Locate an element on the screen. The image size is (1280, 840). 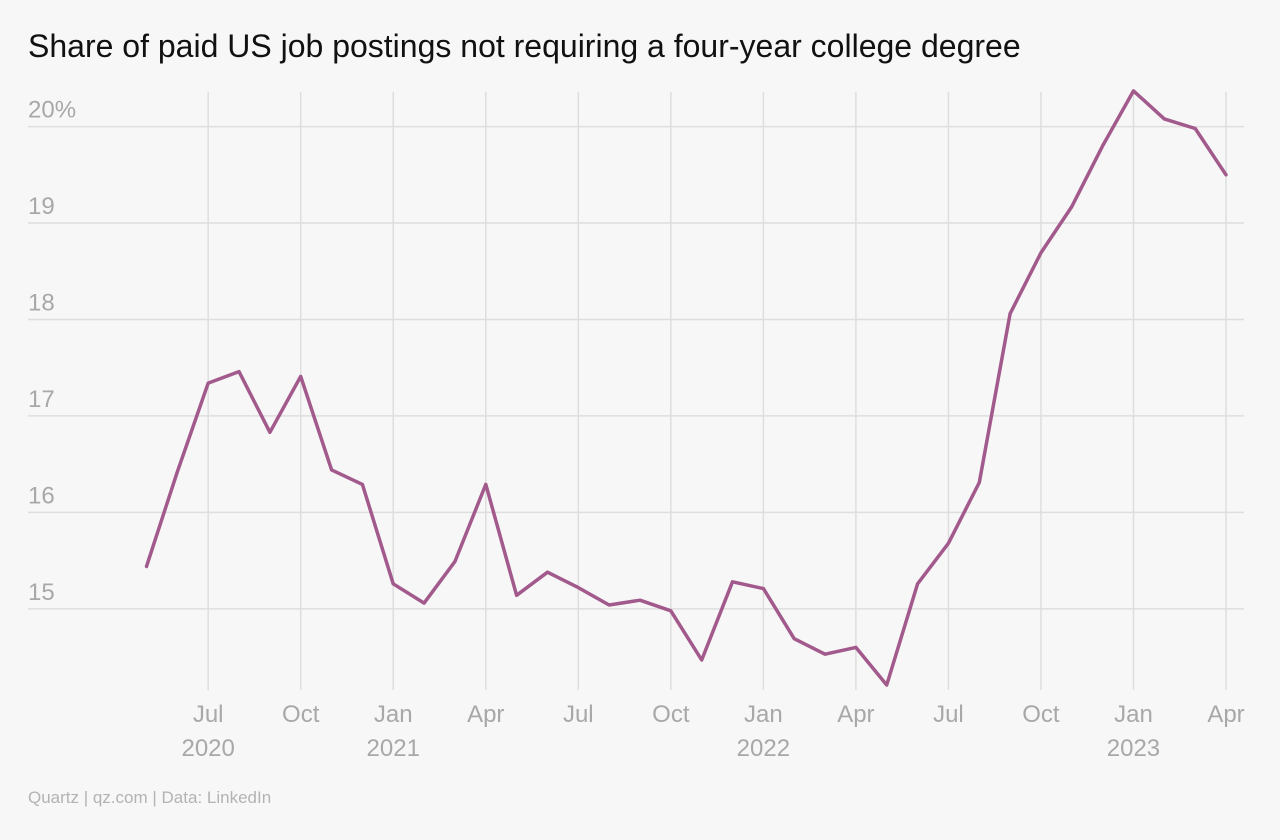
source-credit: Quartz | qz.com | Data: LinkedIn is located at coordinates (150, 797).